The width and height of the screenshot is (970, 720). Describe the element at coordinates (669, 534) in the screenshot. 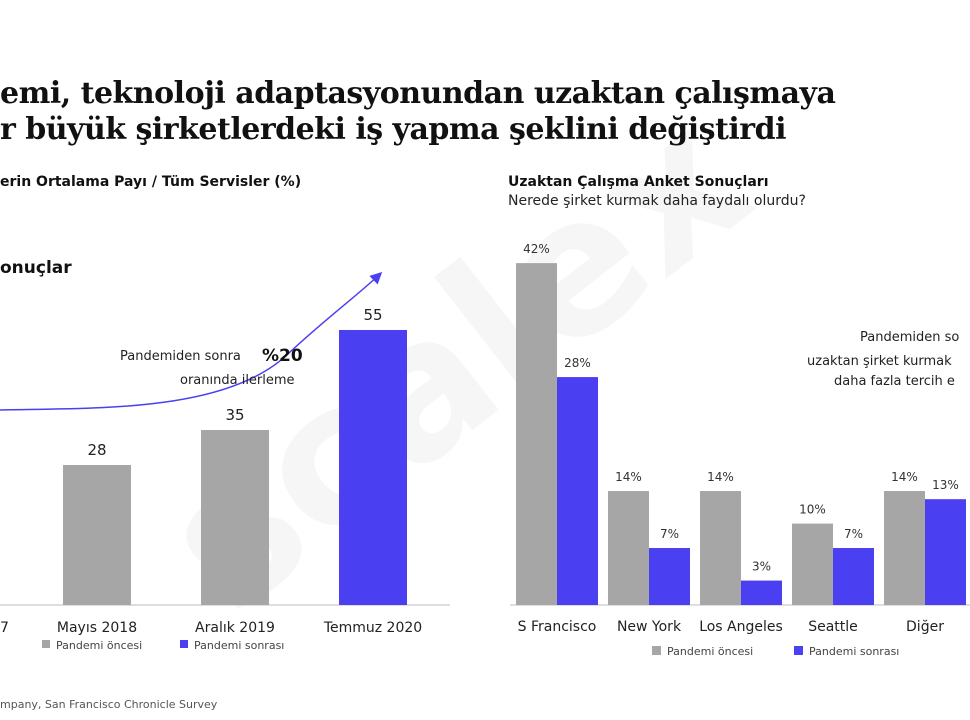

I see `bar-label-after-2: 7%` at that location.